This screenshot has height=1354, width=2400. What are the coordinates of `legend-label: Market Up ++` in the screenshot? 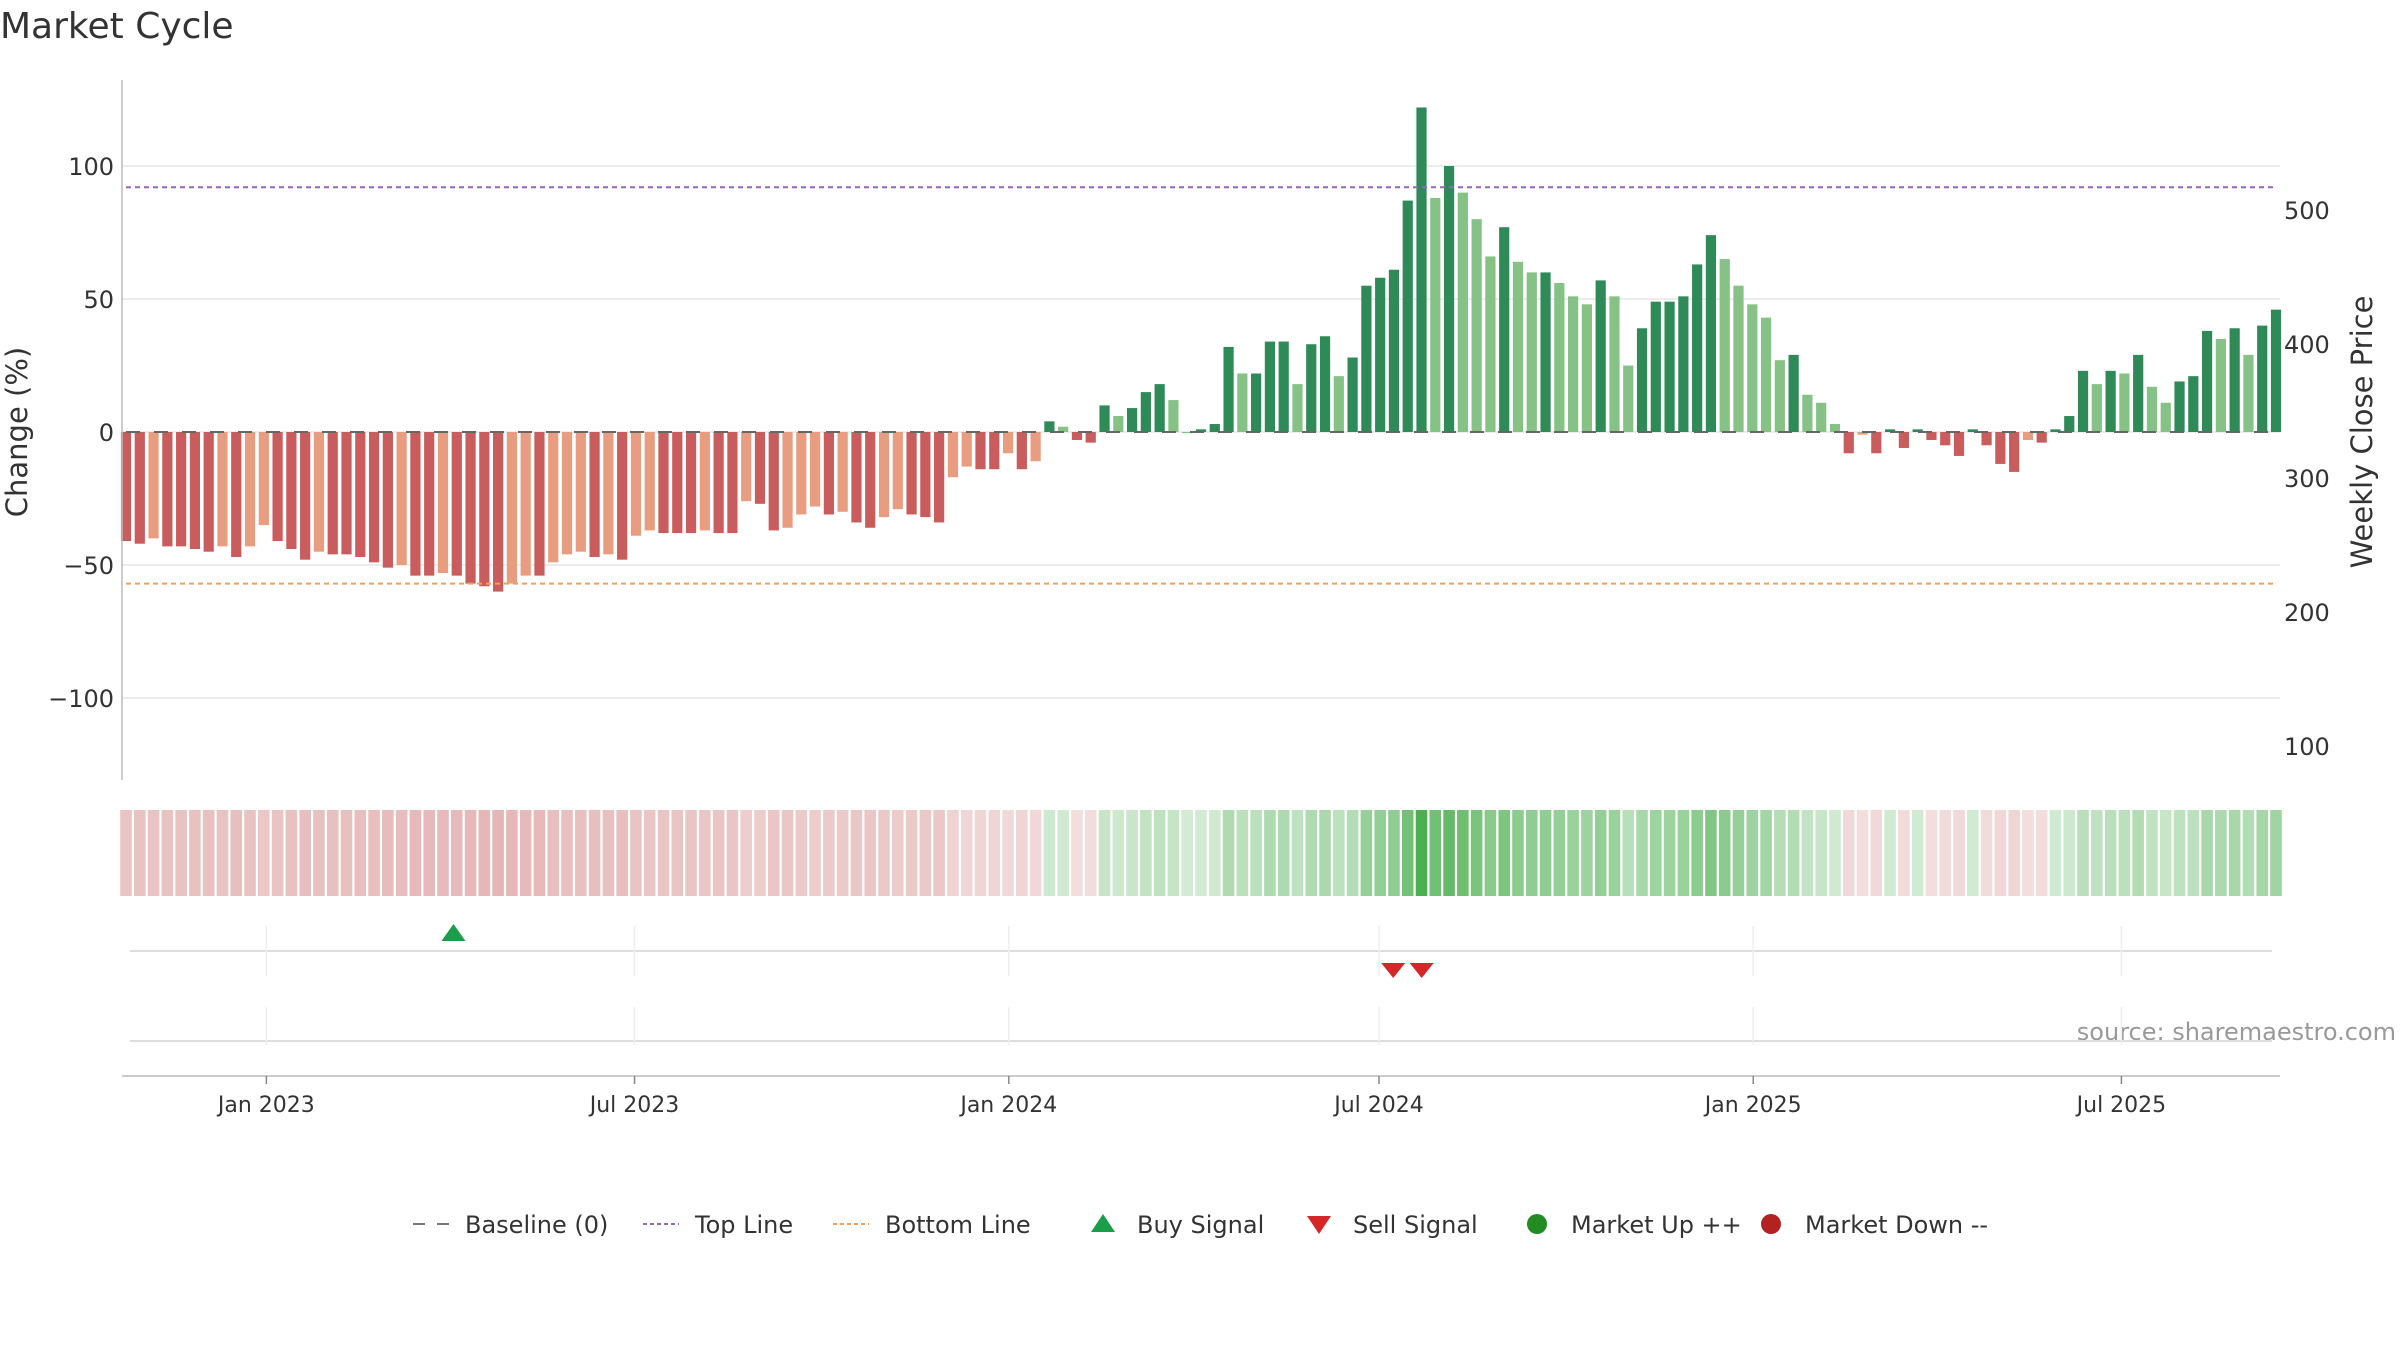 It's located at (1656, 1225).